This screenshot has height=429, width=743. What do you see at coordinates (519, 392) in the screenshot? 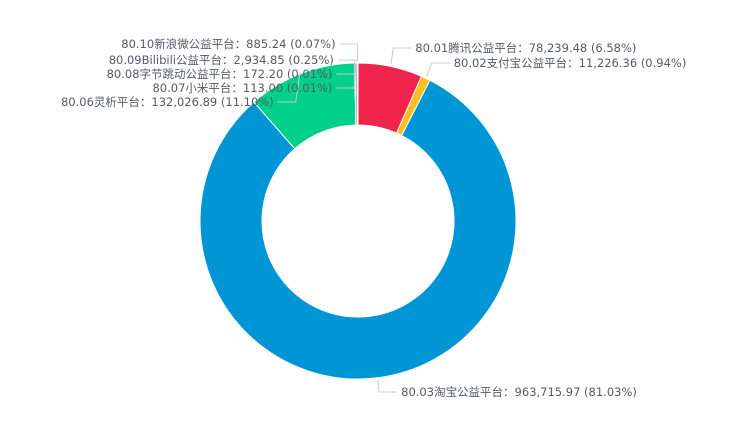
I see `slice-label: 80.03淘宝公益平台：963,715.97 (81.03%)` at bounding box center [519, 392].